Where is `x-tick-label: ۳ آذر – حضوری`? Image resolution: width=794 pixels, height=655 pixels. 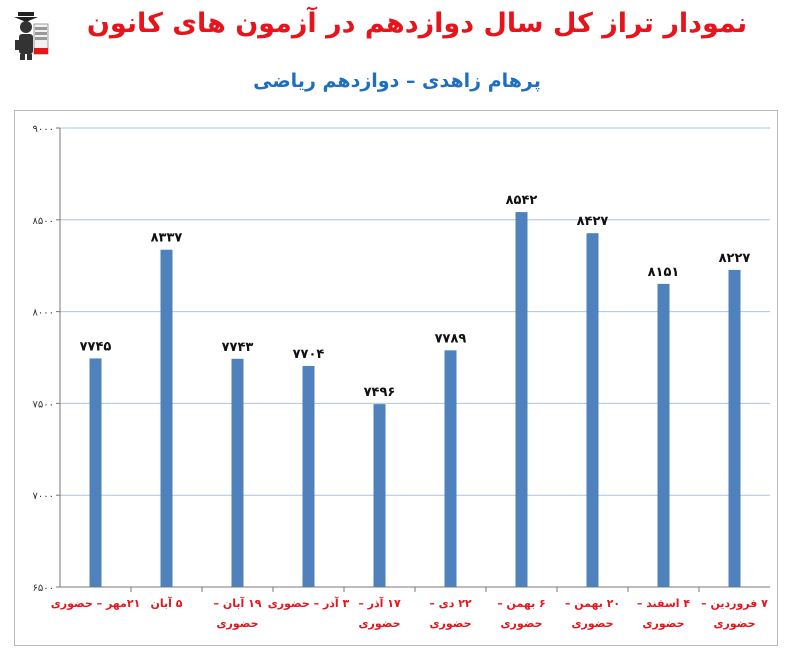
x-tick-label: ۳ آذر – حضوری is located at coordinates (309, 603).